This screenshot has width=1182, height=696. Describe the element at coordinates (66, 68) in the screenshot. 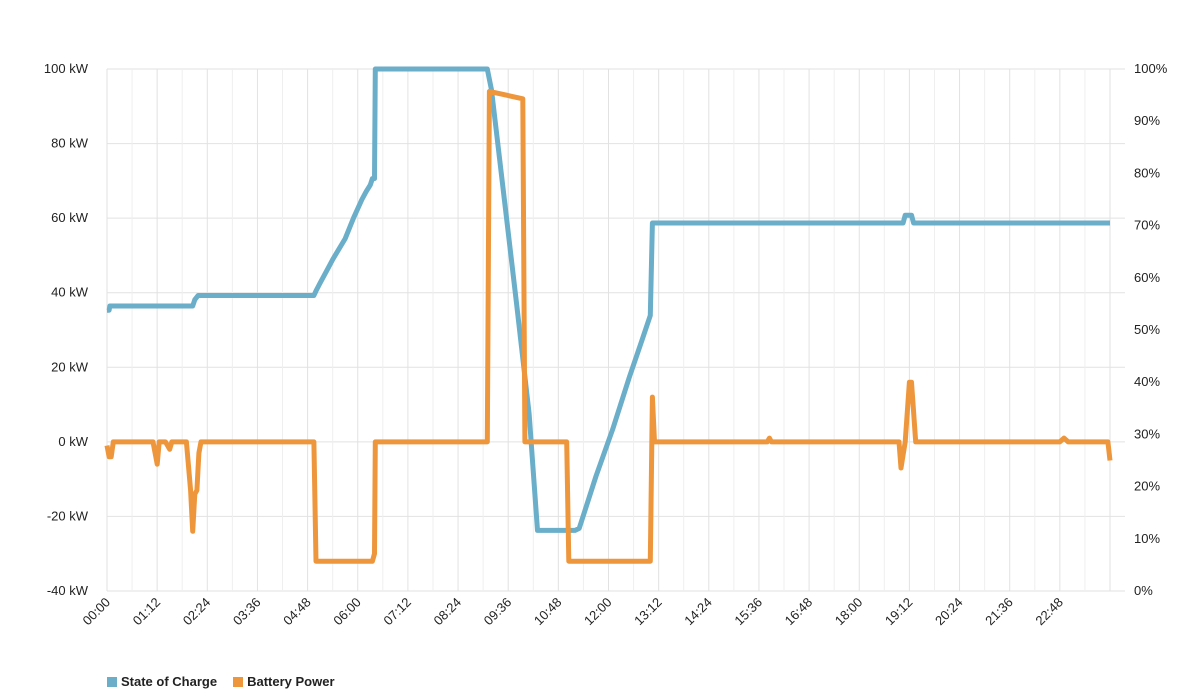

I see `y-left-tick-label: 100 kW` at that location.